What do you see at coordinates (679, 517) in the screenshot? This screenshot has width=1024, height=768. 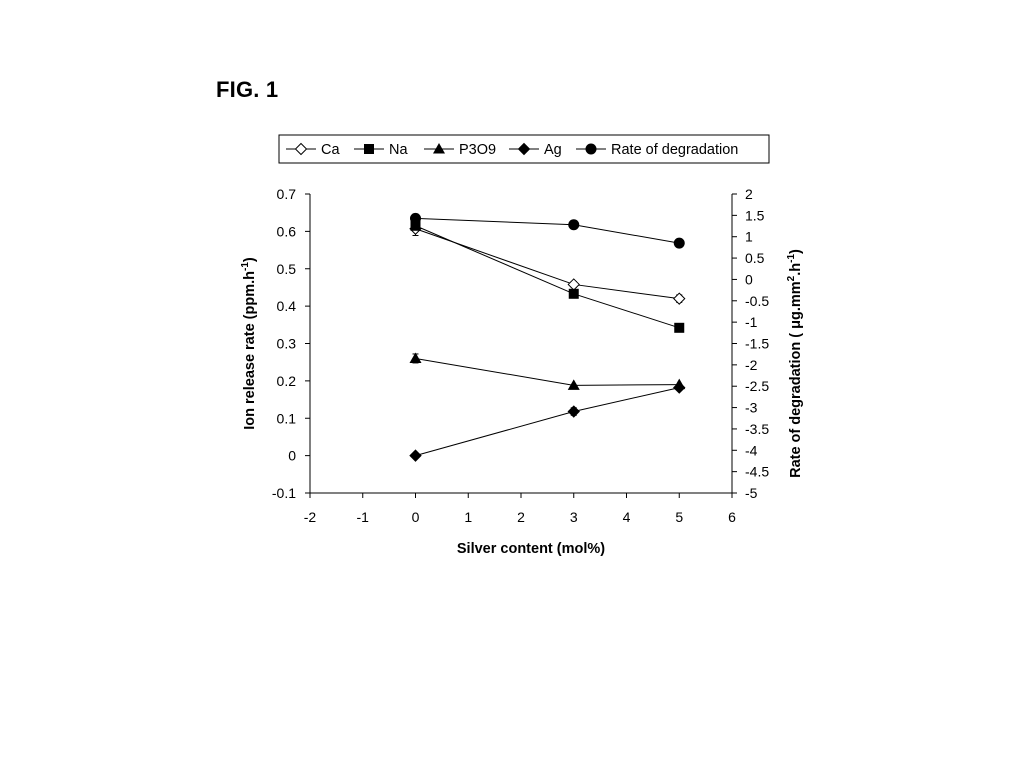 I see `x-tick-label: 5` at bounding box center [679, 517].